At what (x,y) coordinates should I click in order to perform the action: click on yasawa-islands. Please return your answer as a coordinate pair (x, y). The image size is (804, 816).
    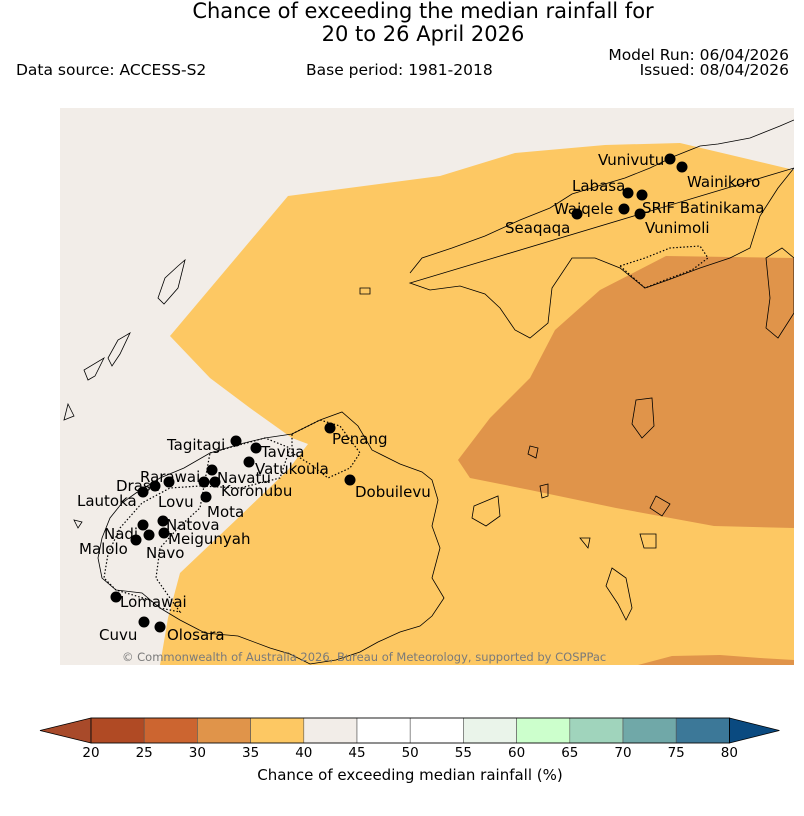
    Looking at the image, I should click on (124, 339).